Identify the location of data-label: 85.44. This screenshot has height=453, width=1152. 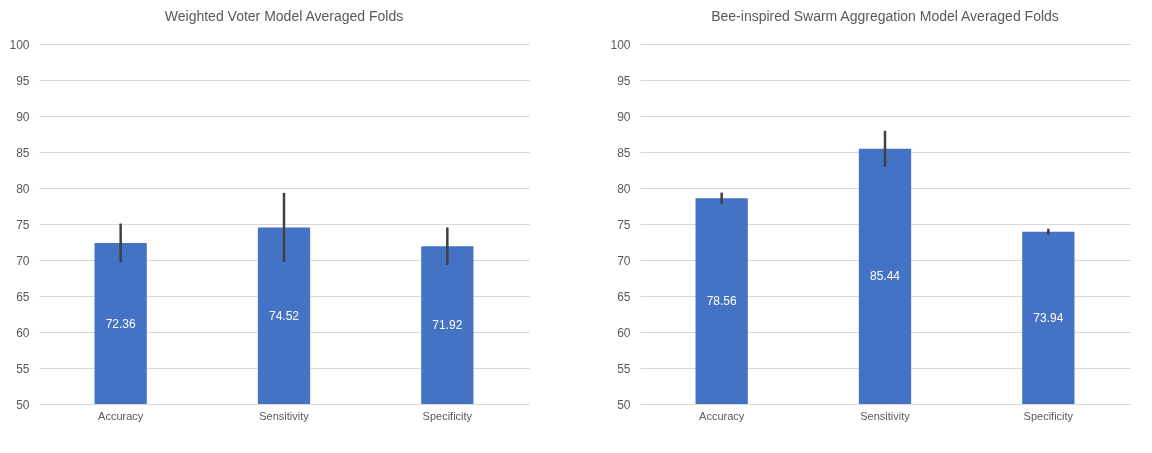
(885, 276).